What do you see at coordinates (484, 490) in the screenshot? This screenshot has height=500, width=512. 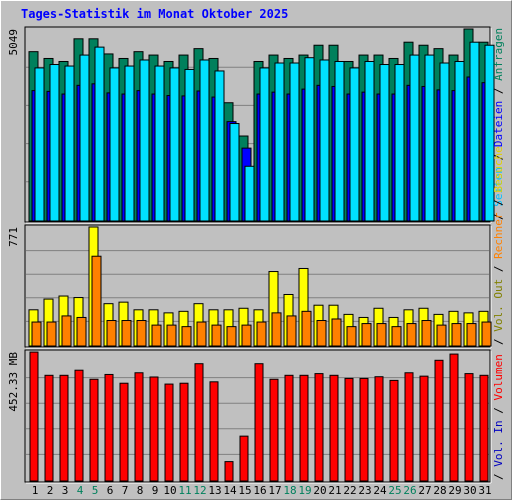 I see `x-tick-day-31: 31` at bounding box center [484, 490].